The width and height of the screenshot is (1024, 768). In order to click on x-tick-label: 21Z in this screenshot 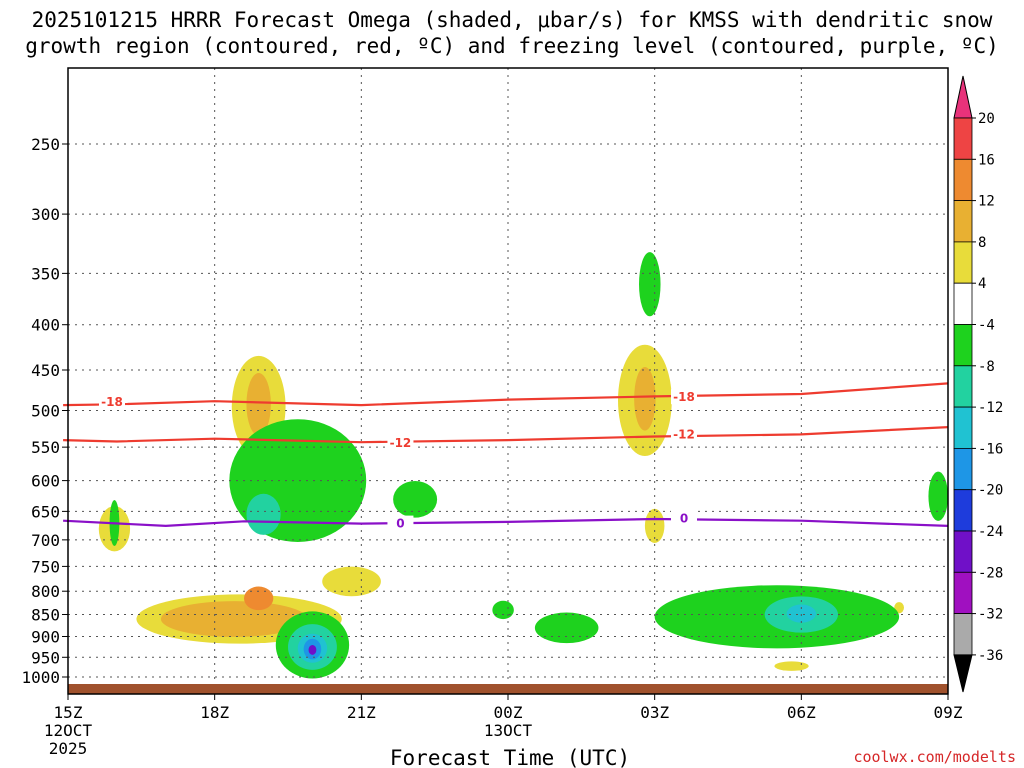, I will do `click(361, 712)`.